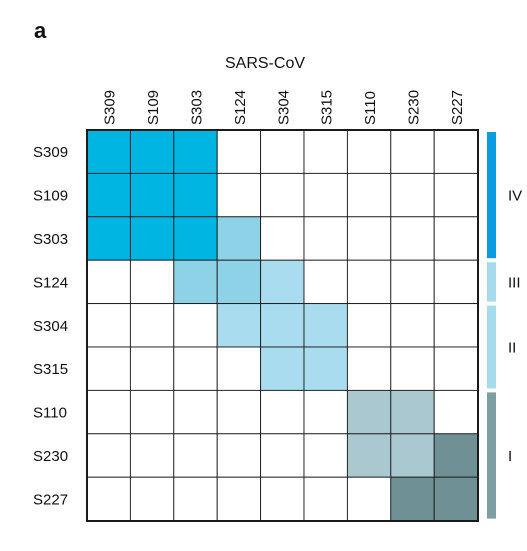 The height and width of the screenshot is (551, 527). What do you see at coordinates (282, 151) in the screenshot?
I see `heatmap-cell-s309-s304` at bounding box center [282, 151].